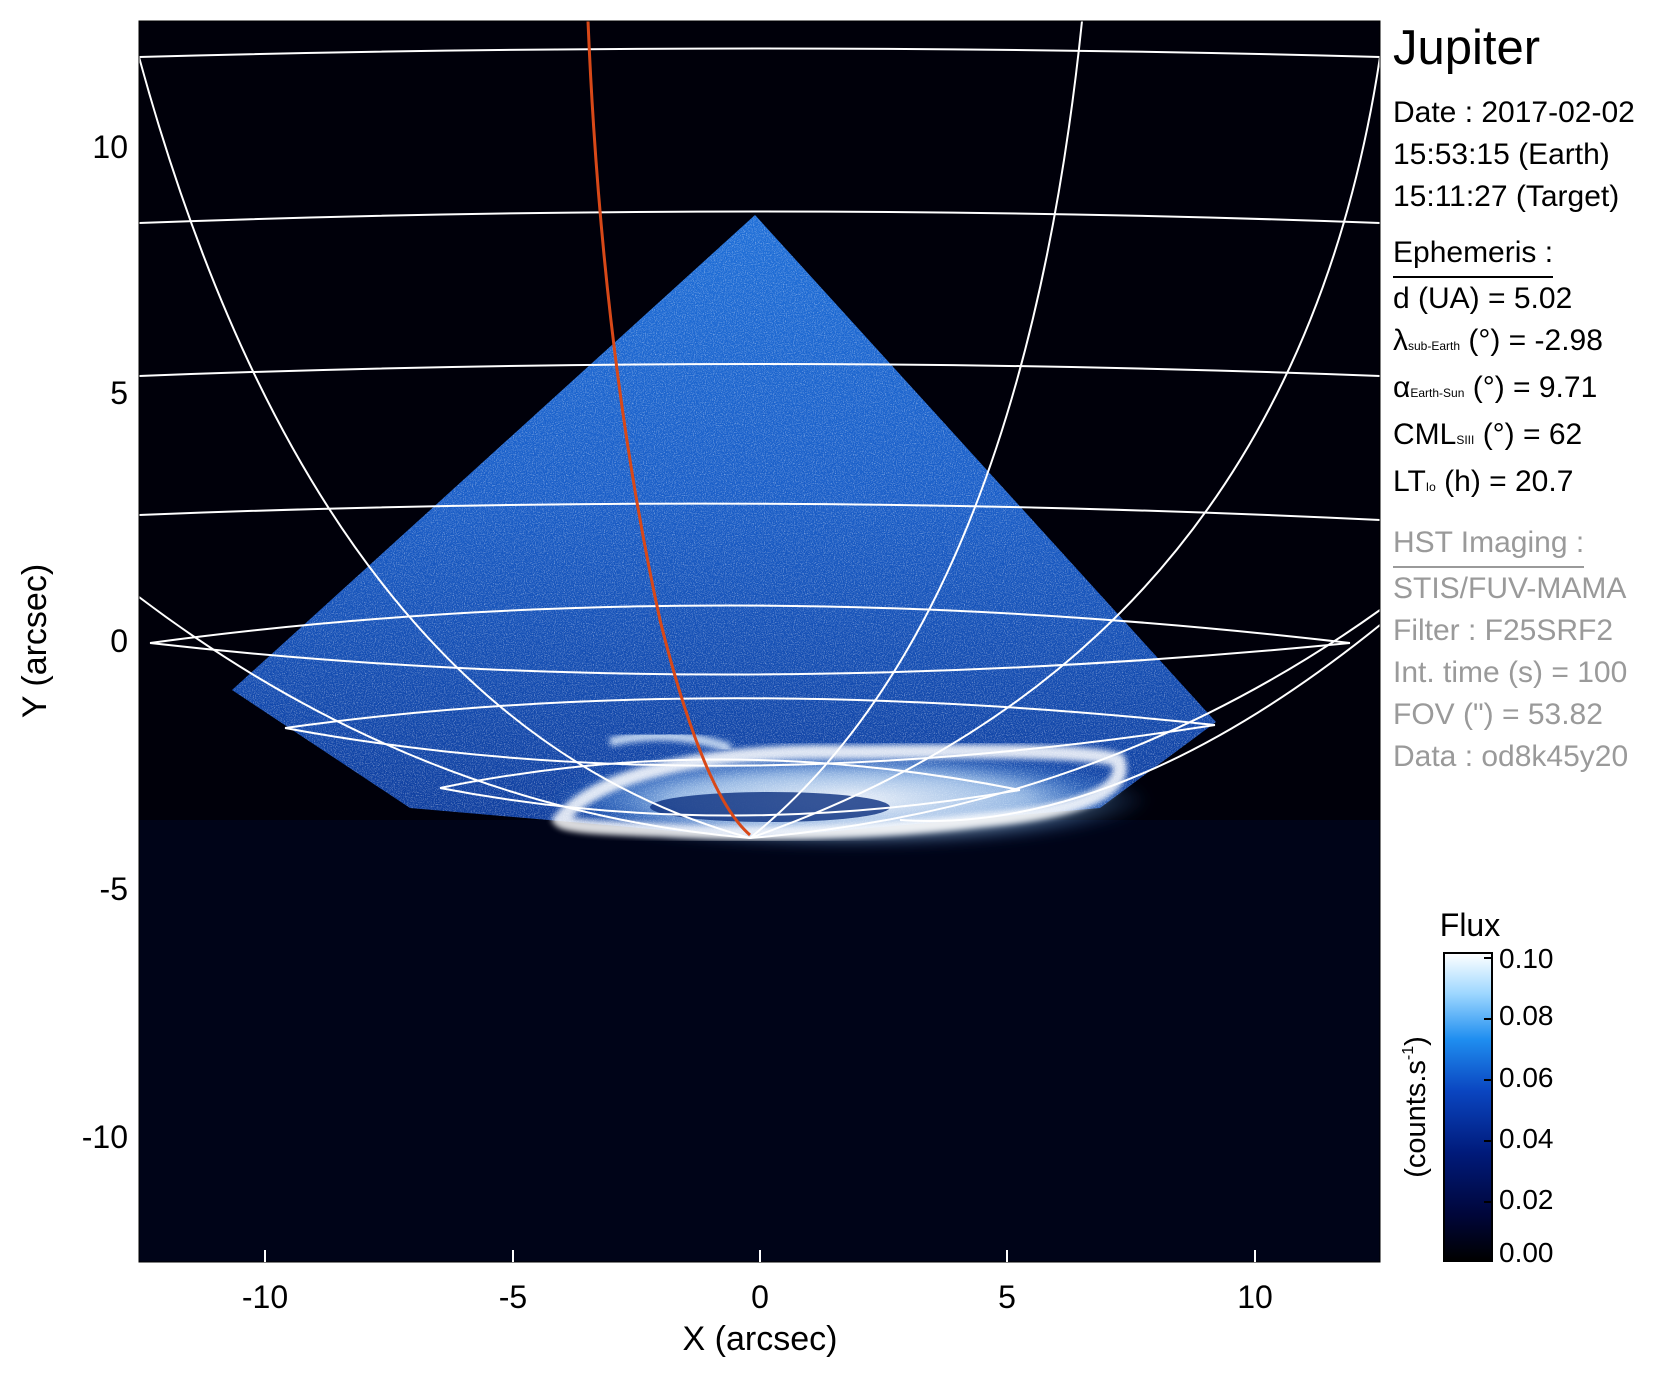 Image resolution: width=1676 pixels, height=1373 pixels. Describe the element at coordinates (105, 642) in the screenshot. I see `y-tick-labels: 10 5 0 -5 -10` at that location.